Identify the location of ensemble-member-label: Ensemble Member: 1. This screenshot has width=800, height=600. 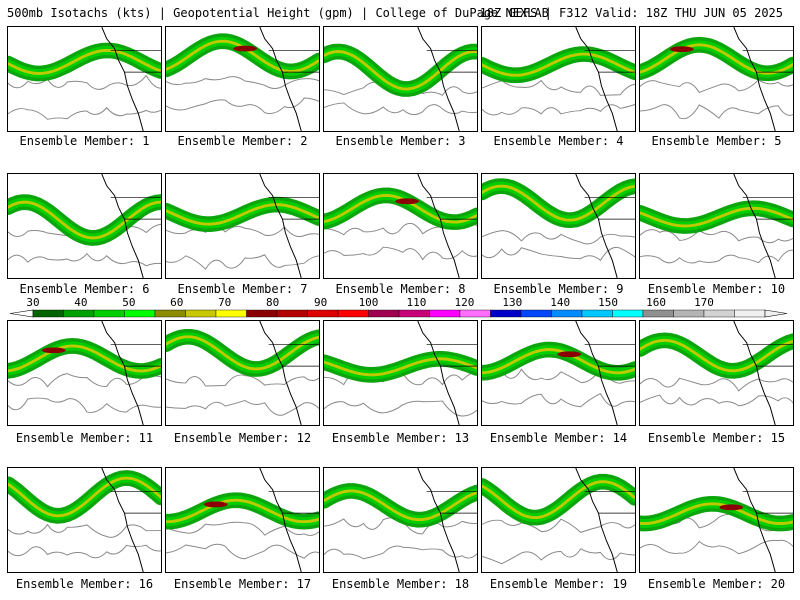
(84, 141).